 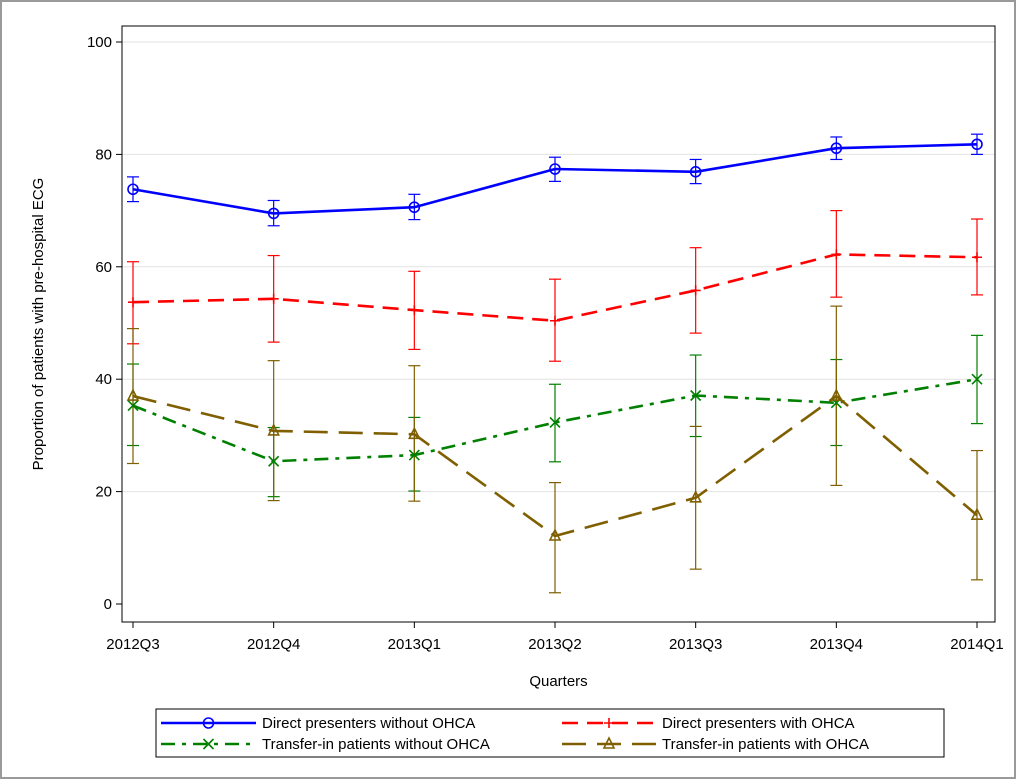 I want to click on legend-item: Transfer-in patients without OHCA, so click(x=325, y=744).